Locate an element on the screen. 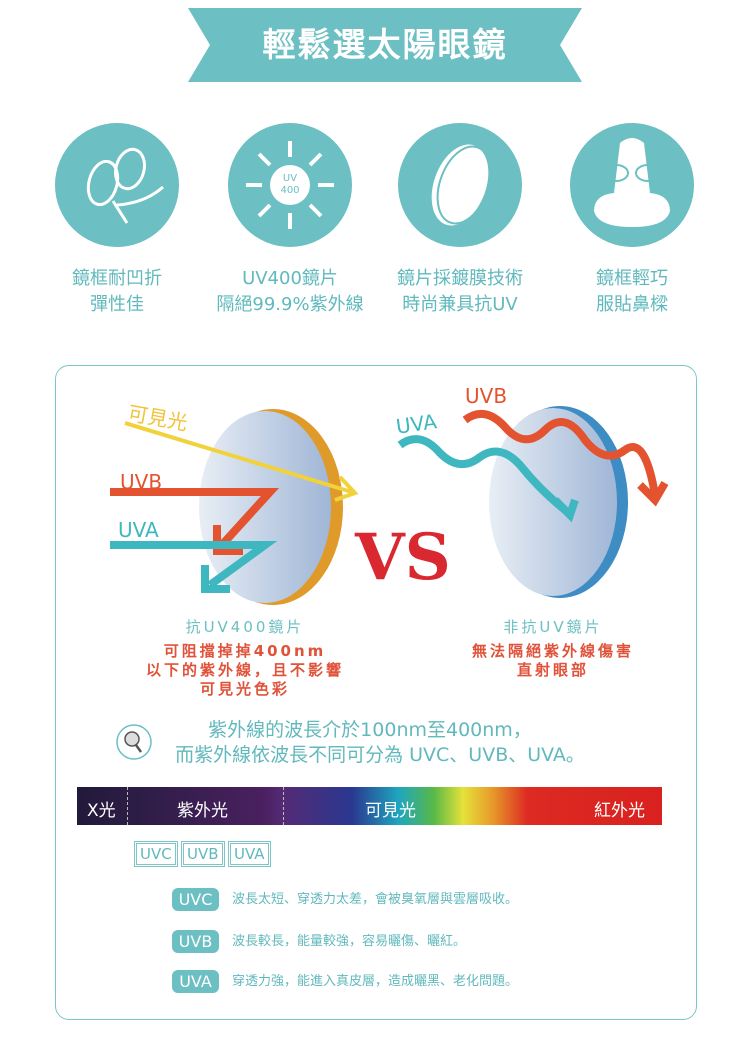 The height and width of the screenshot is (1038, 750). flexible-glasses-icon is located at coordinates (117, 185).